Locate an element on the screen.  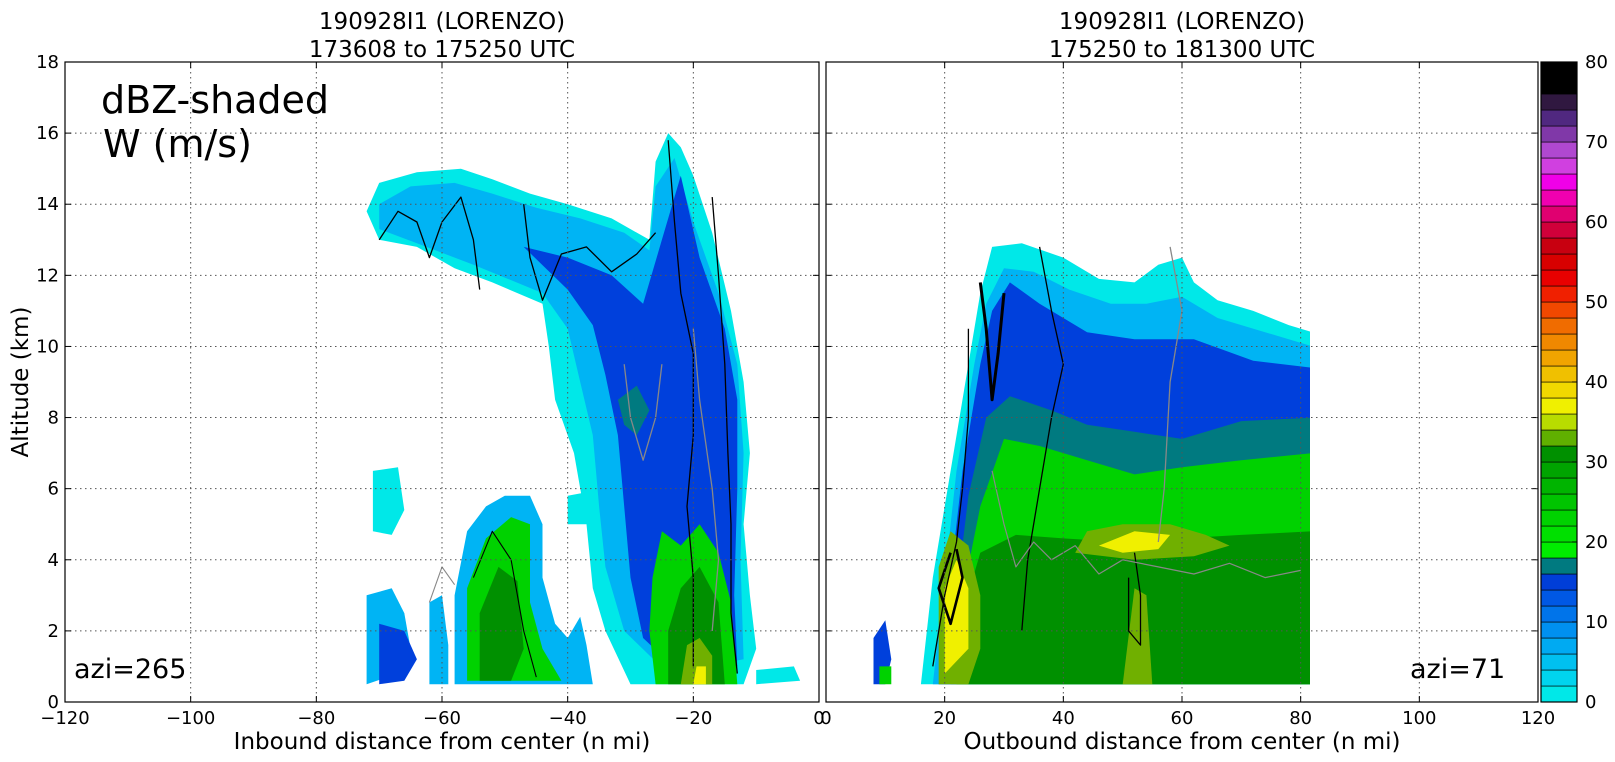
right-echo-core-yellow is located at coordinates (956, 616).